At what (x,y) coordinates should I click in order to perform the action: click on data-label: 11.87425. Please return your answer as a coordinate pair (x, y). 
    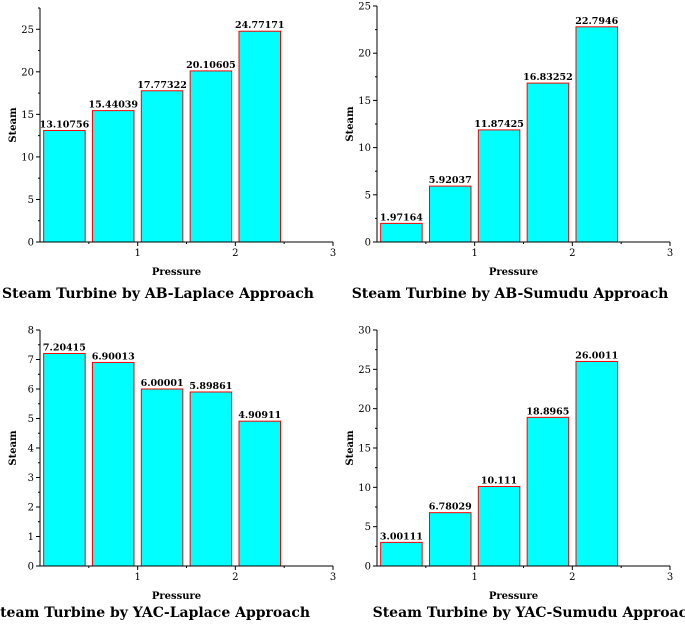
    Looking at the image, I should click on (499, 124).